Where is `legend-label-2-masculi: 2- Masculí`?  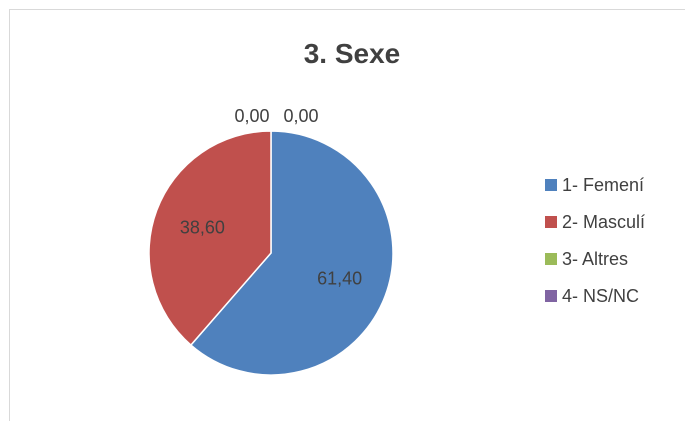 legend-label-2-masculi: 2- Masculí is located at coordinates (603, 222).